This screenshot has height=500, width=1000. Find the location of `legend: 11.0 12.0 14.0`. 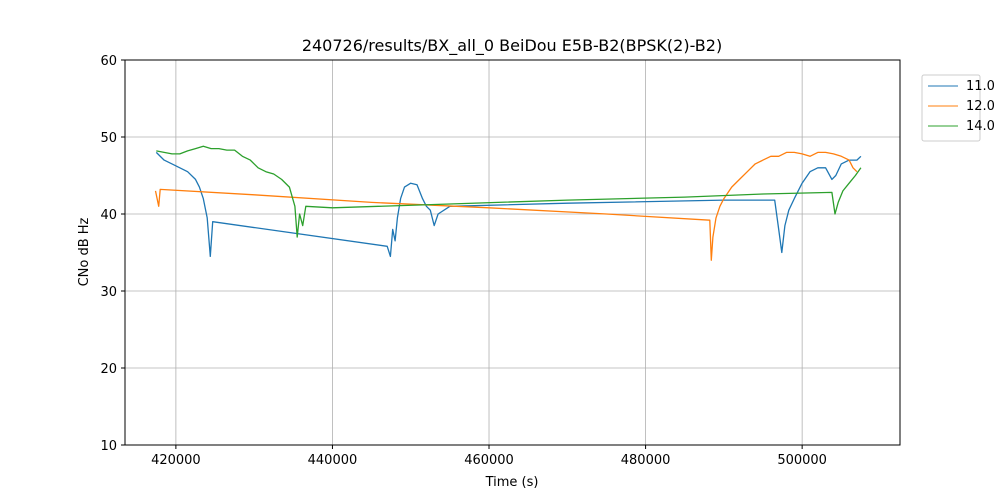

legend: 11.0 12.0 14.0 is located at coordinates (958, 108).